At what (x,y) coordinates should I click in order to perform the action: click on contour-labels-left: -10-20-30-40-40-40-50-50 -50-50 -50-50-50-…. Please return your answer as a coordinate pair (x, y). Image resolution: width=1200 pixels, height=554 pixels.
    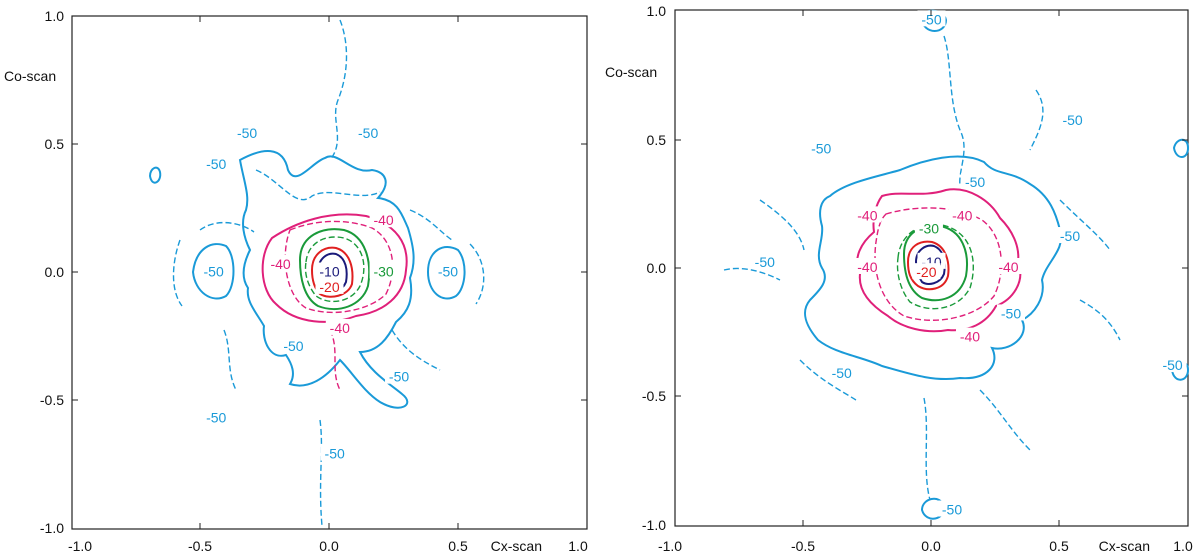
    Looking at the image, I should click on (330, 292).